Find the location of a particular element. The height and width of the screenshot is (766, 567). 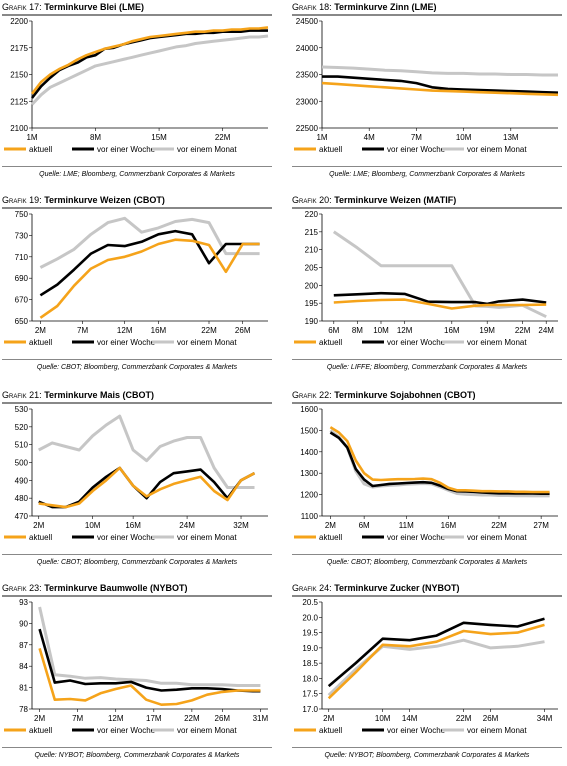

y-tick-label: 19.0 is located at coordinates (310, 648).